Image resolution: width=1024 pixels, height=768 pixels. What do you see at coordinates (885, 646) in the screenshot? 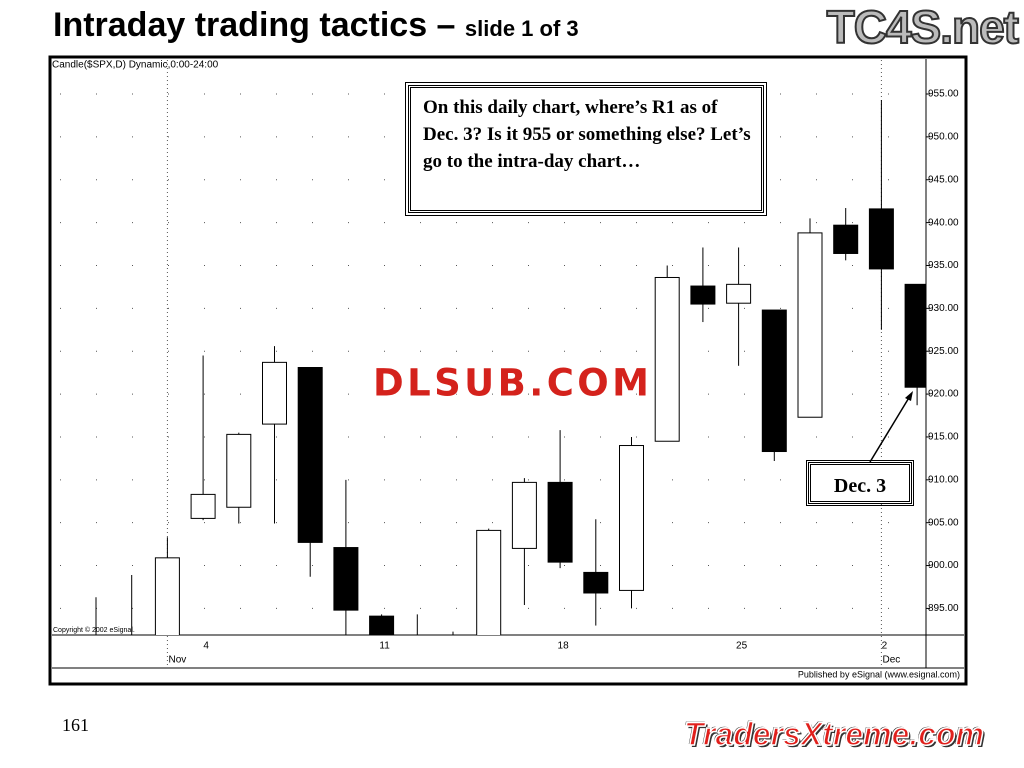
I see `x-tick-label: 2` at bounding box center [885, 646].